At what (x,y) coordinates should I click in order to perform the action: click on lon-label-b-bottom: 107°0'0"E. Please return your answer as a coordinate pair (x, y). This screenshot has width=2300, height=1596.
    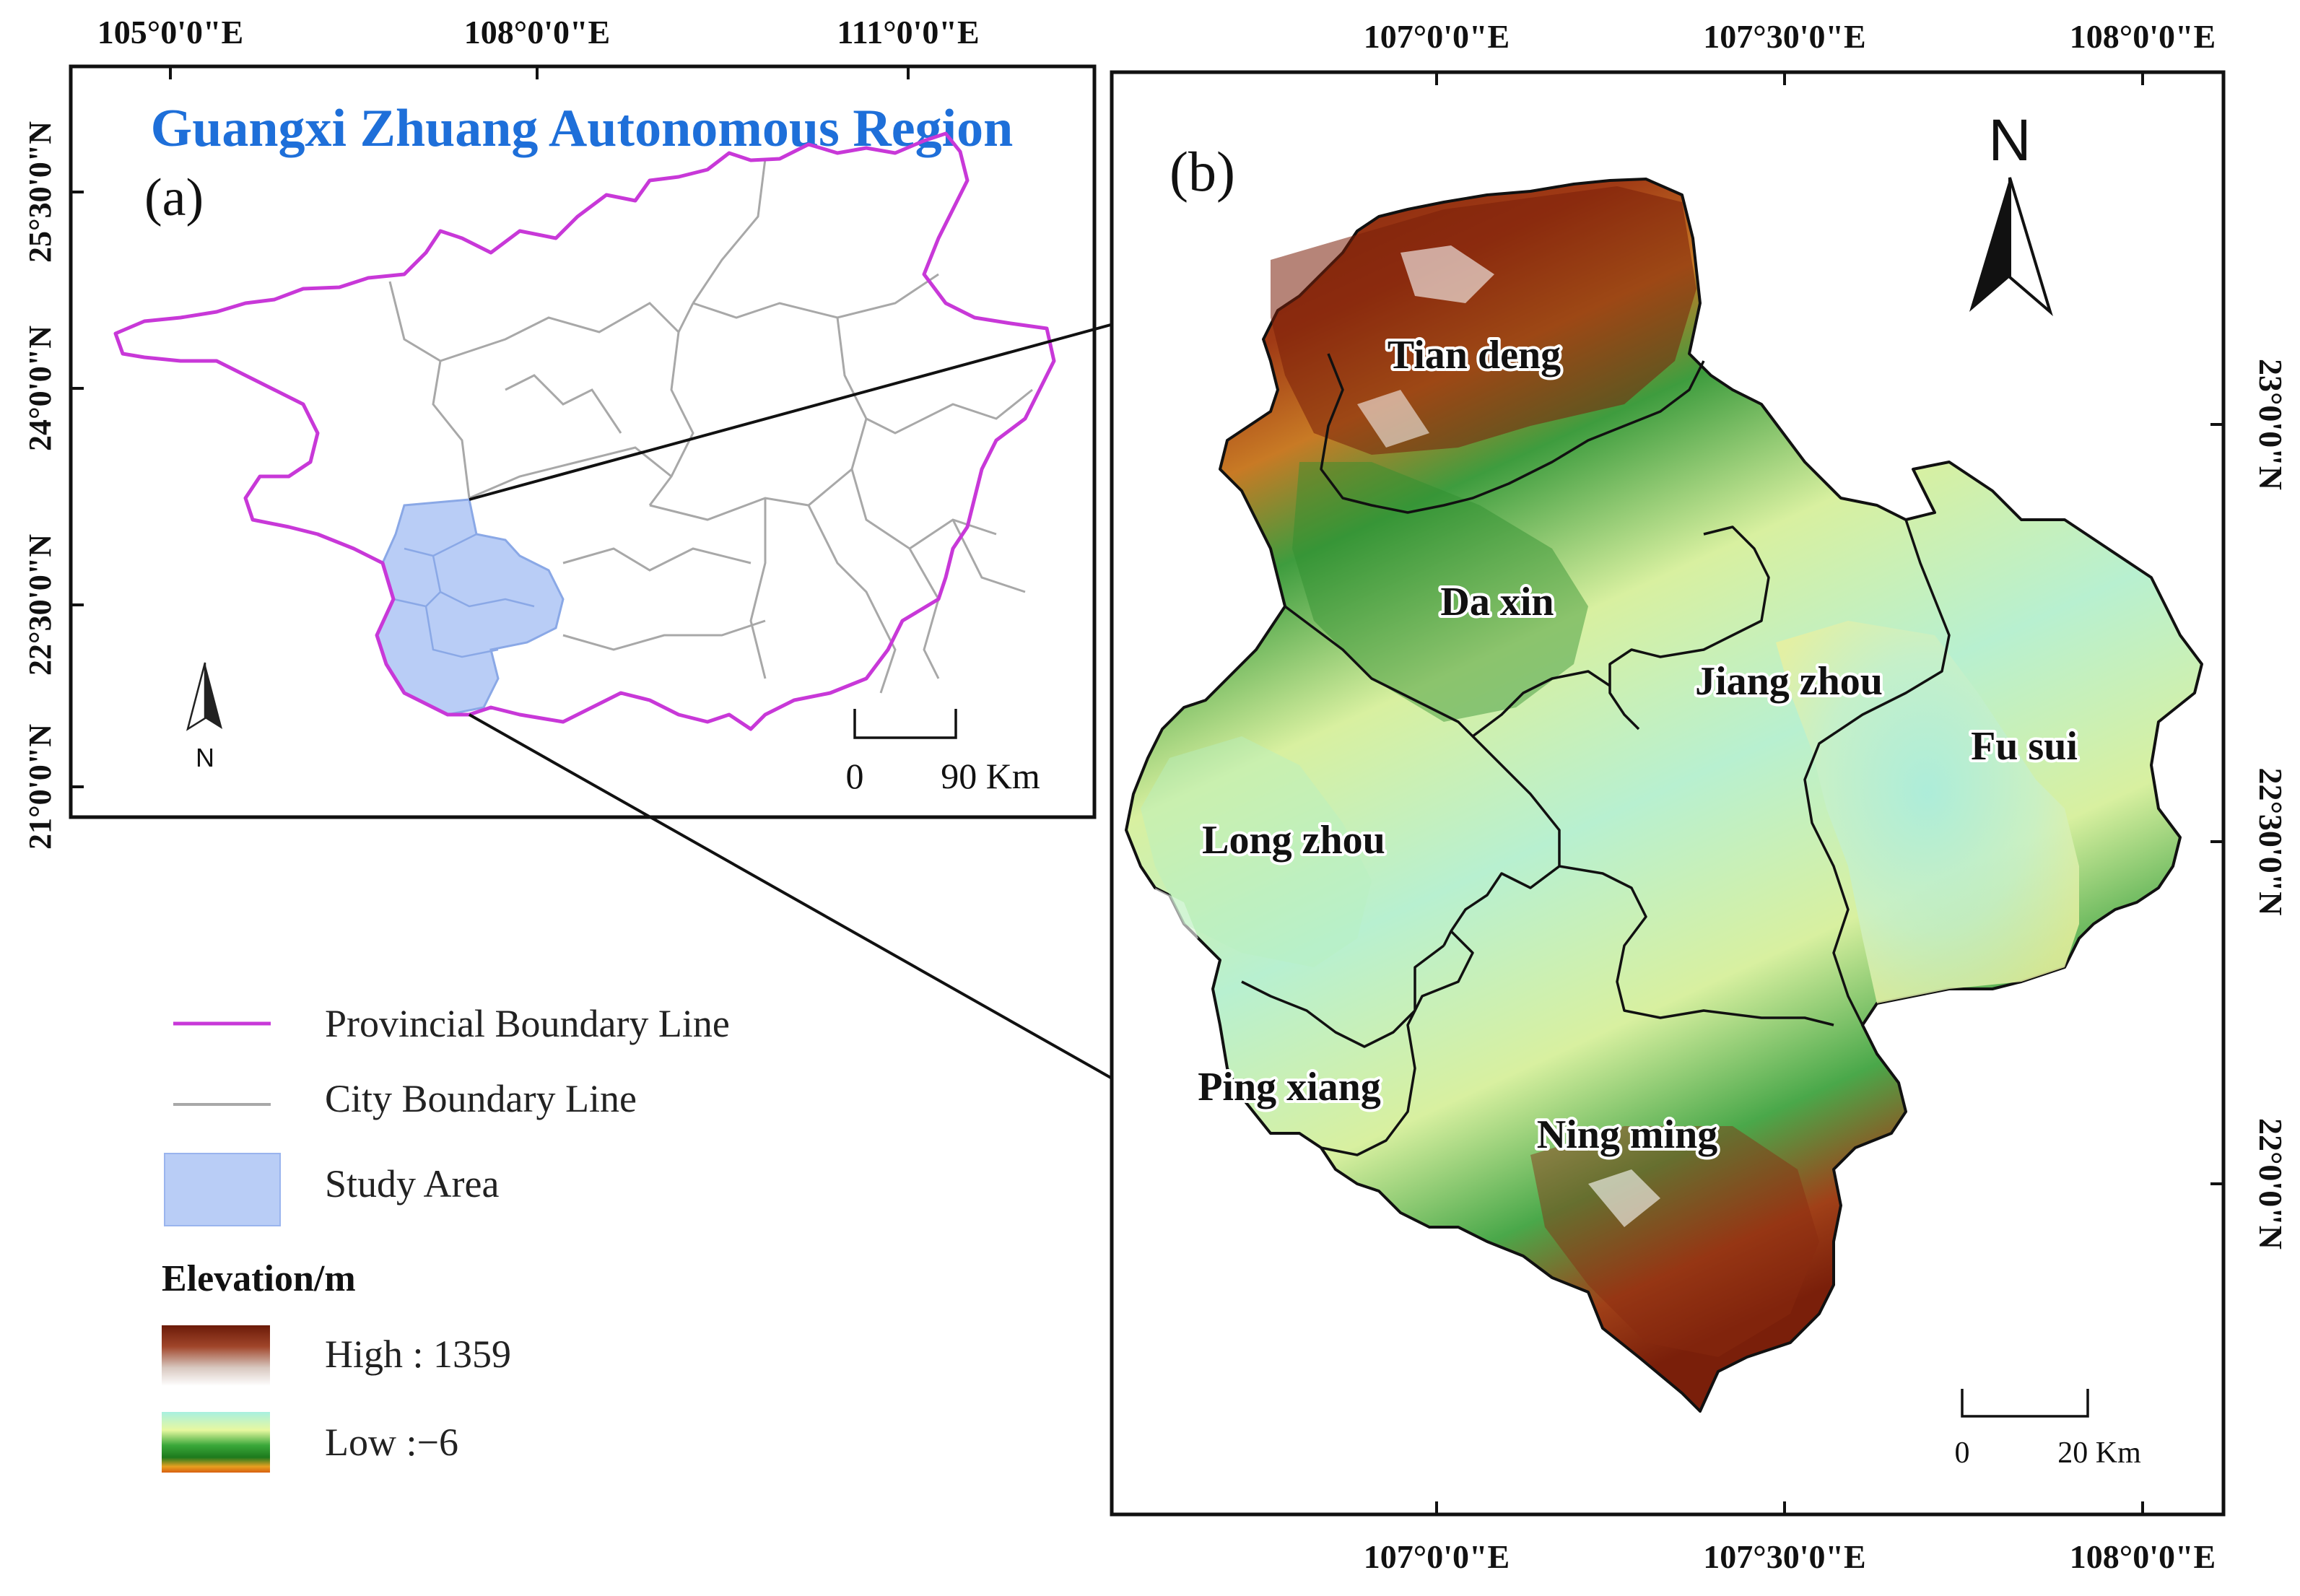
    Looking at the image, I should click on (1437, 1557).